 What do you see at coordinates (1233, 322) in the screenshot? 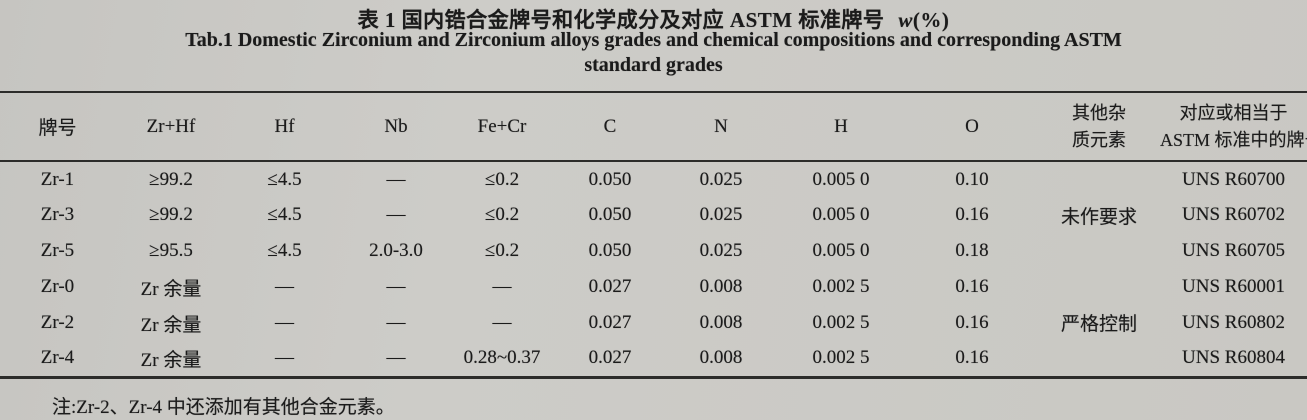
I see `cell-astm: UNS R60802` at bounding box center [1233, 322].